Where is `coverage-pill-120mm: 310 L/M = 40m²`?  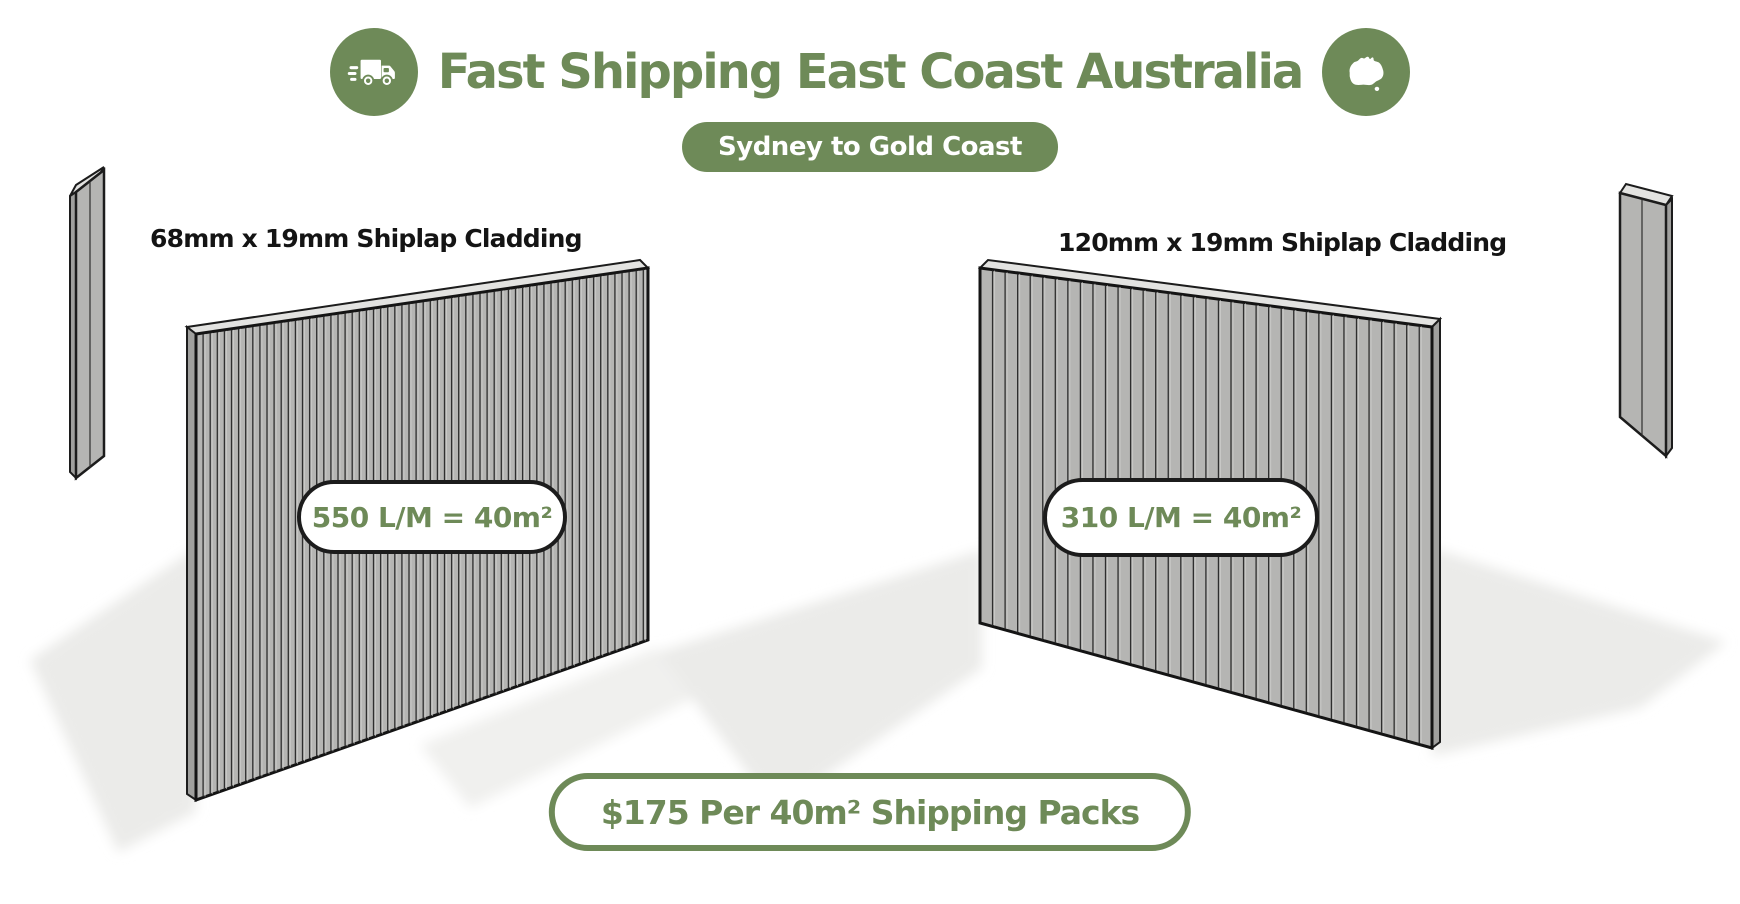 coverage-pill-120mm: 310 L/M = 40m² is located at coordinates (1181, 517).